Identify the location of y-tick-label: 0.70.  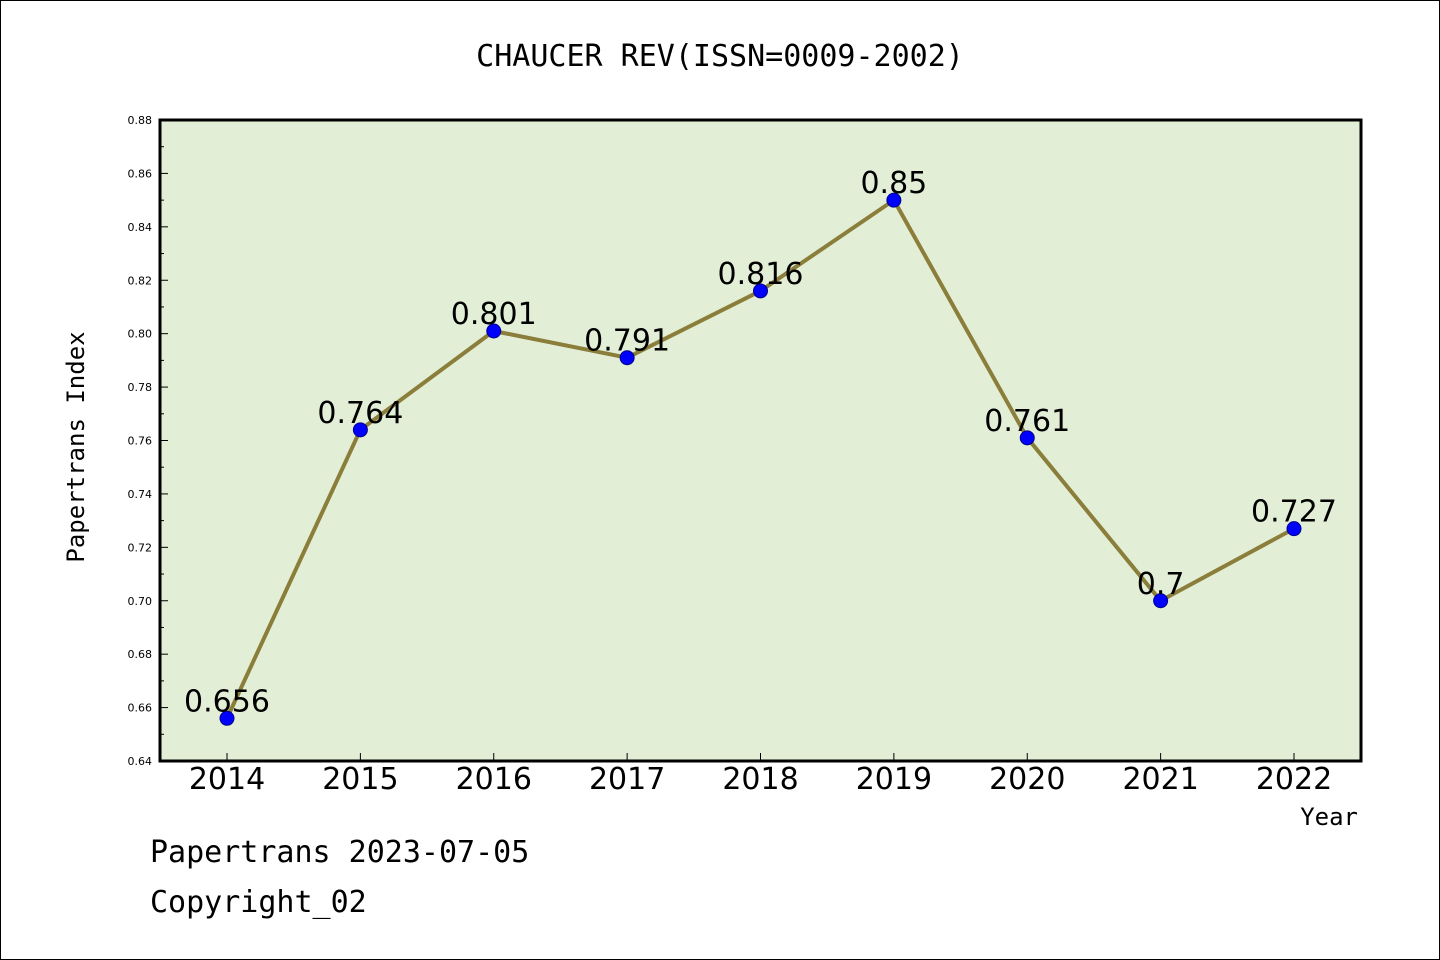
(140, 601).